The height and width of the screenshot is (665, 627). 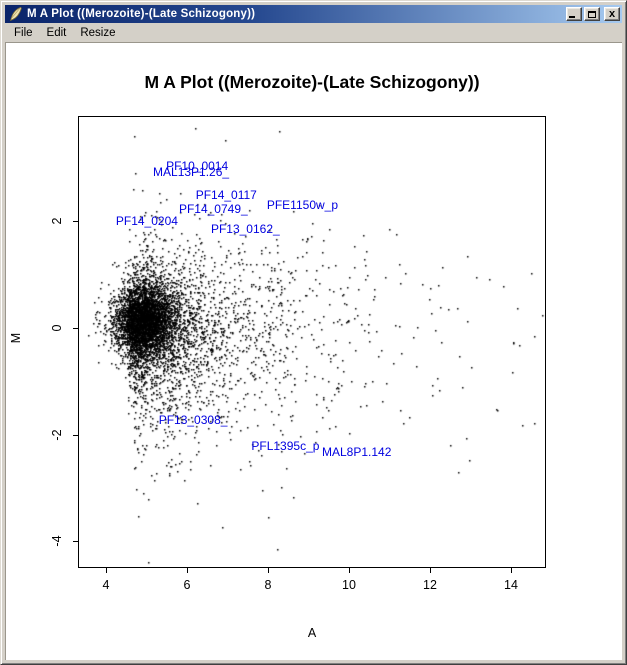 I want to click on gene-label: PF10_0014, so click(x=197, y=165).